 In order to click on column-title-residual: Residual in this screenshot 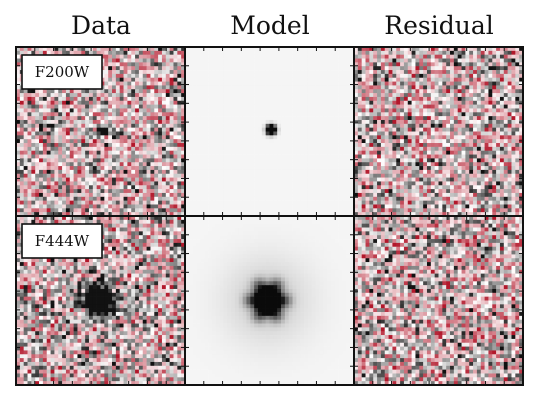, I will do `click(438, 25)`.